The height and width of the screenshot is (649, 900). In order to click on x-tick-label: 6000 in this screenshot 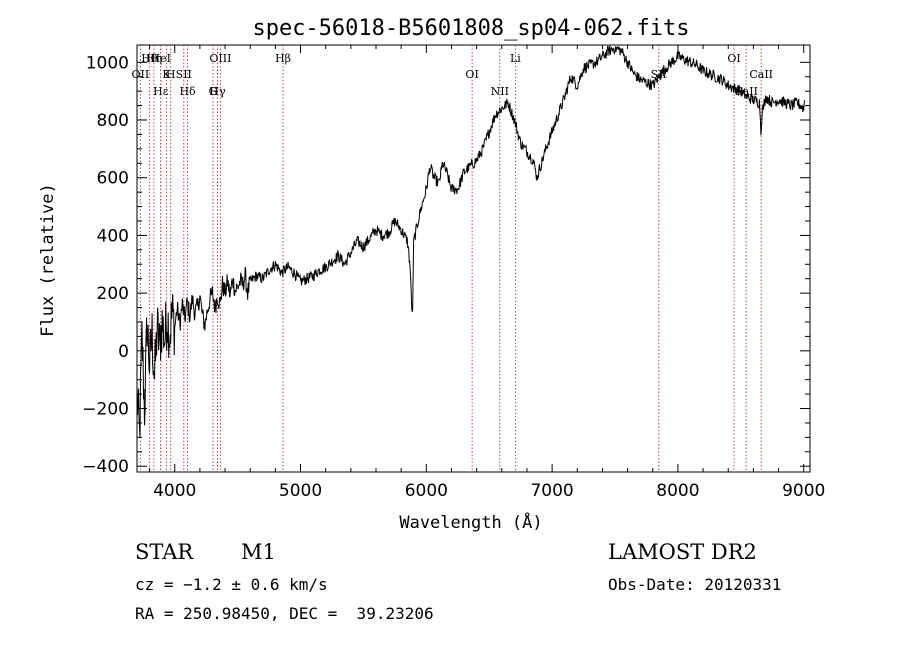, I will do `click(426, 491)`.